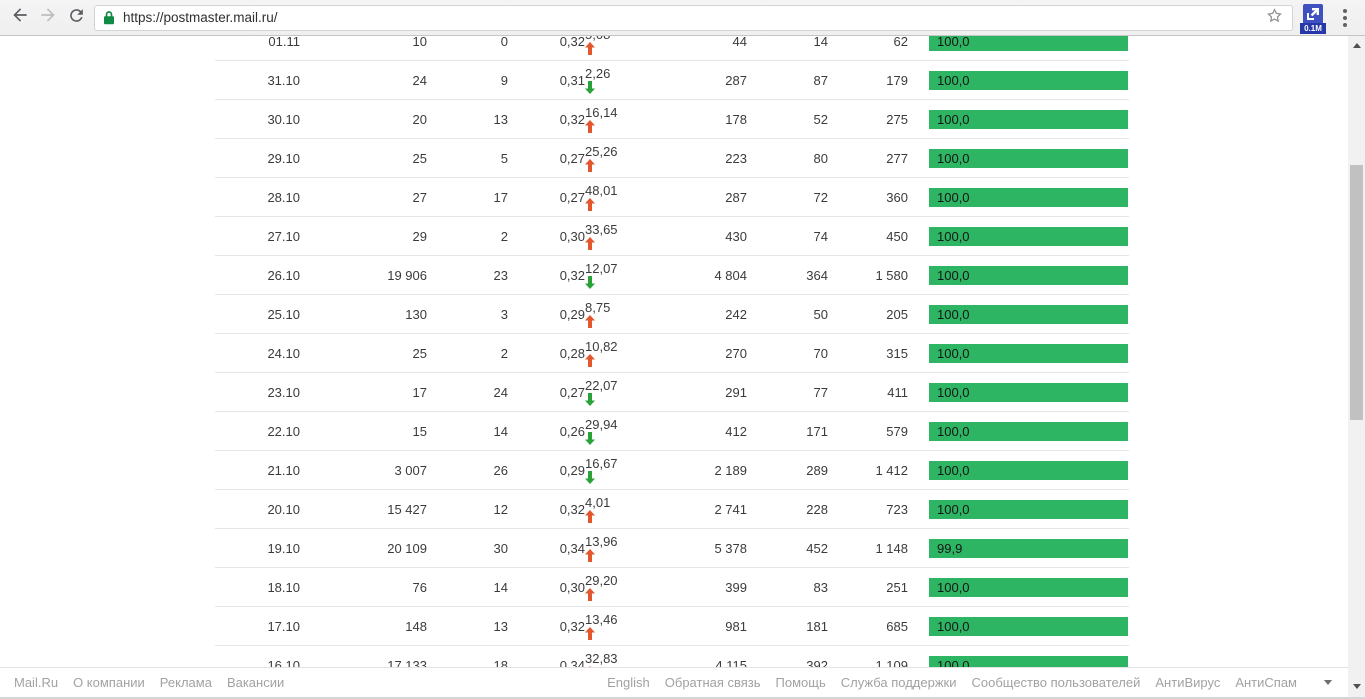 The image size is (1365, 699). Describe the element at coordinates (255, 682) in the screenshot. I see `footer-link: Вакансии` at that location.